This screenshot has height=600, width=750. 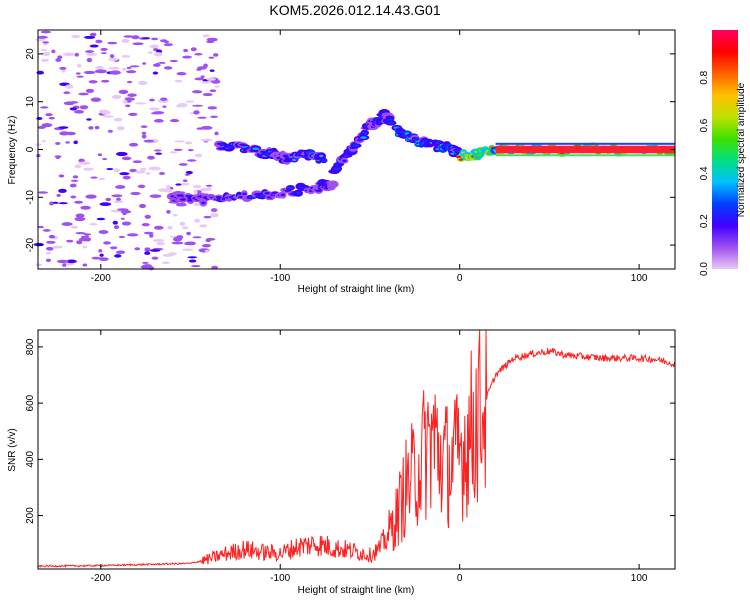 I want to click on snr-xtick-label: 100, so click(x=639, y=578).